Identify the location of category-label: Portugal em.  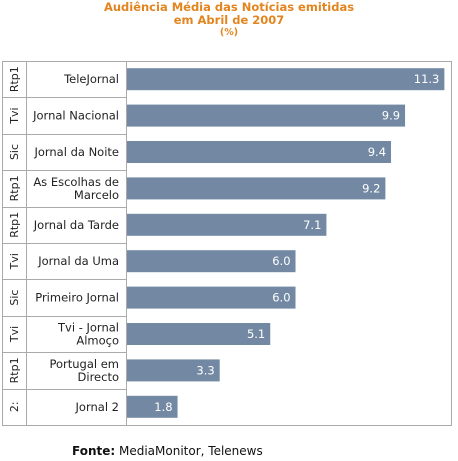
(84, 364).